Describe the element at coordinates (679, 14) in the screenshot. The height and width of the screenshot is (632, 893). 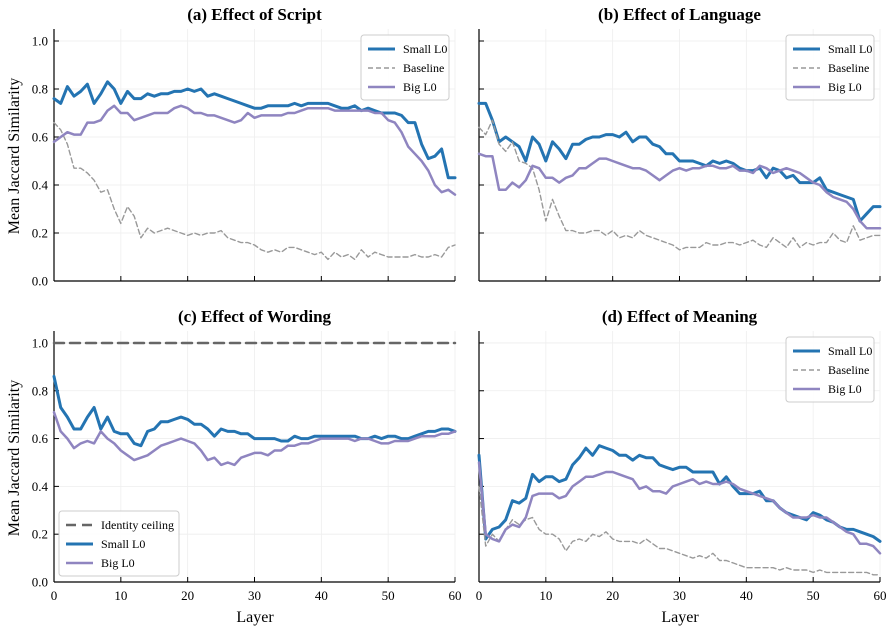
I see `chart-title: (b) Effect of Language` at that location.